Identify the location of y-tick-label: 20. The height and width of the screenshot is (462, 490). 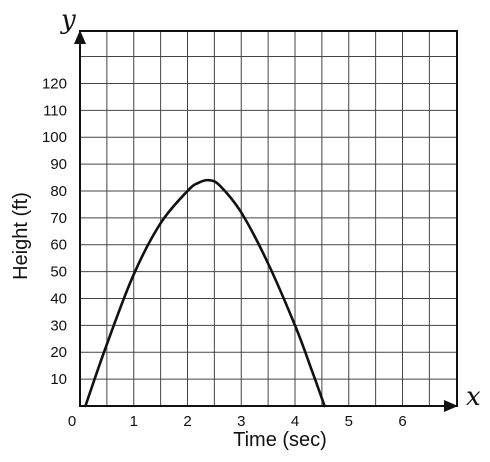
(58, 352).